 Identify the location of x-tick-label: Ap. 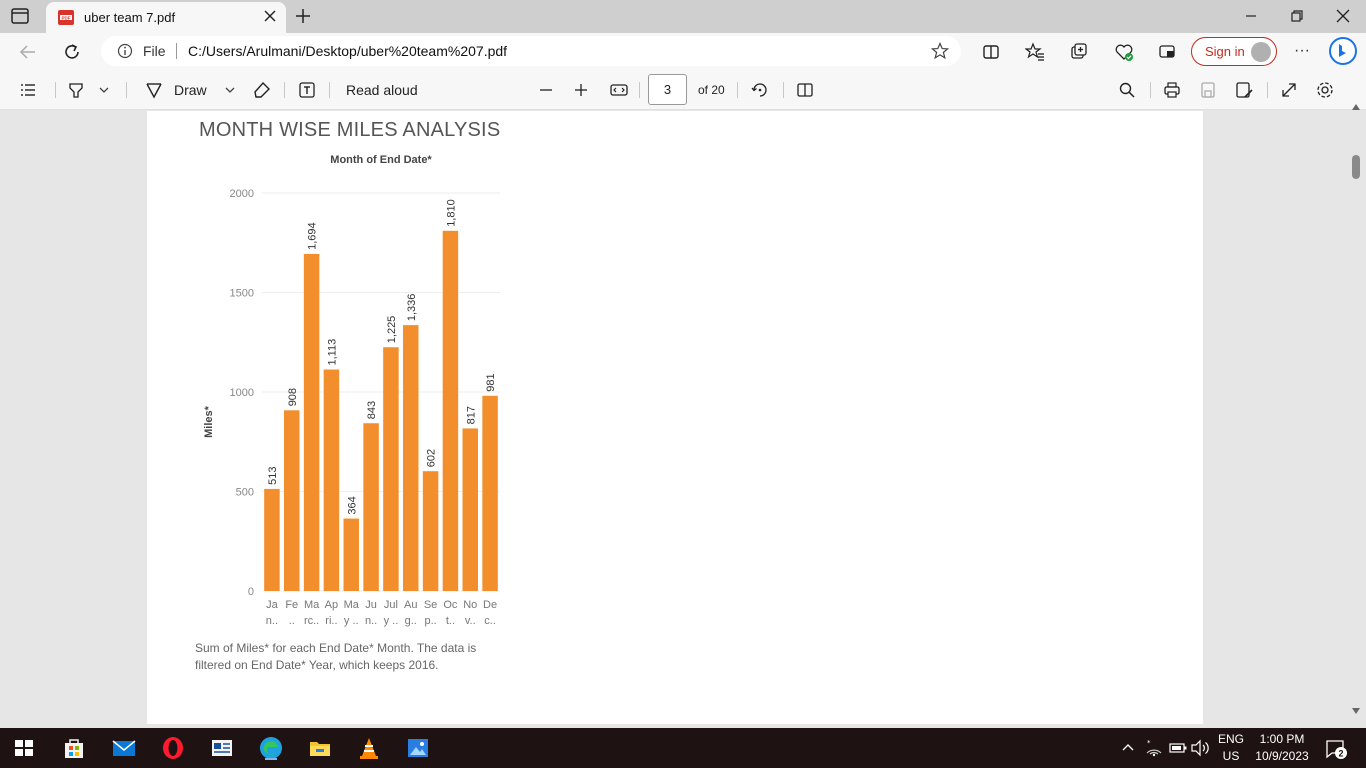
(331, 605).